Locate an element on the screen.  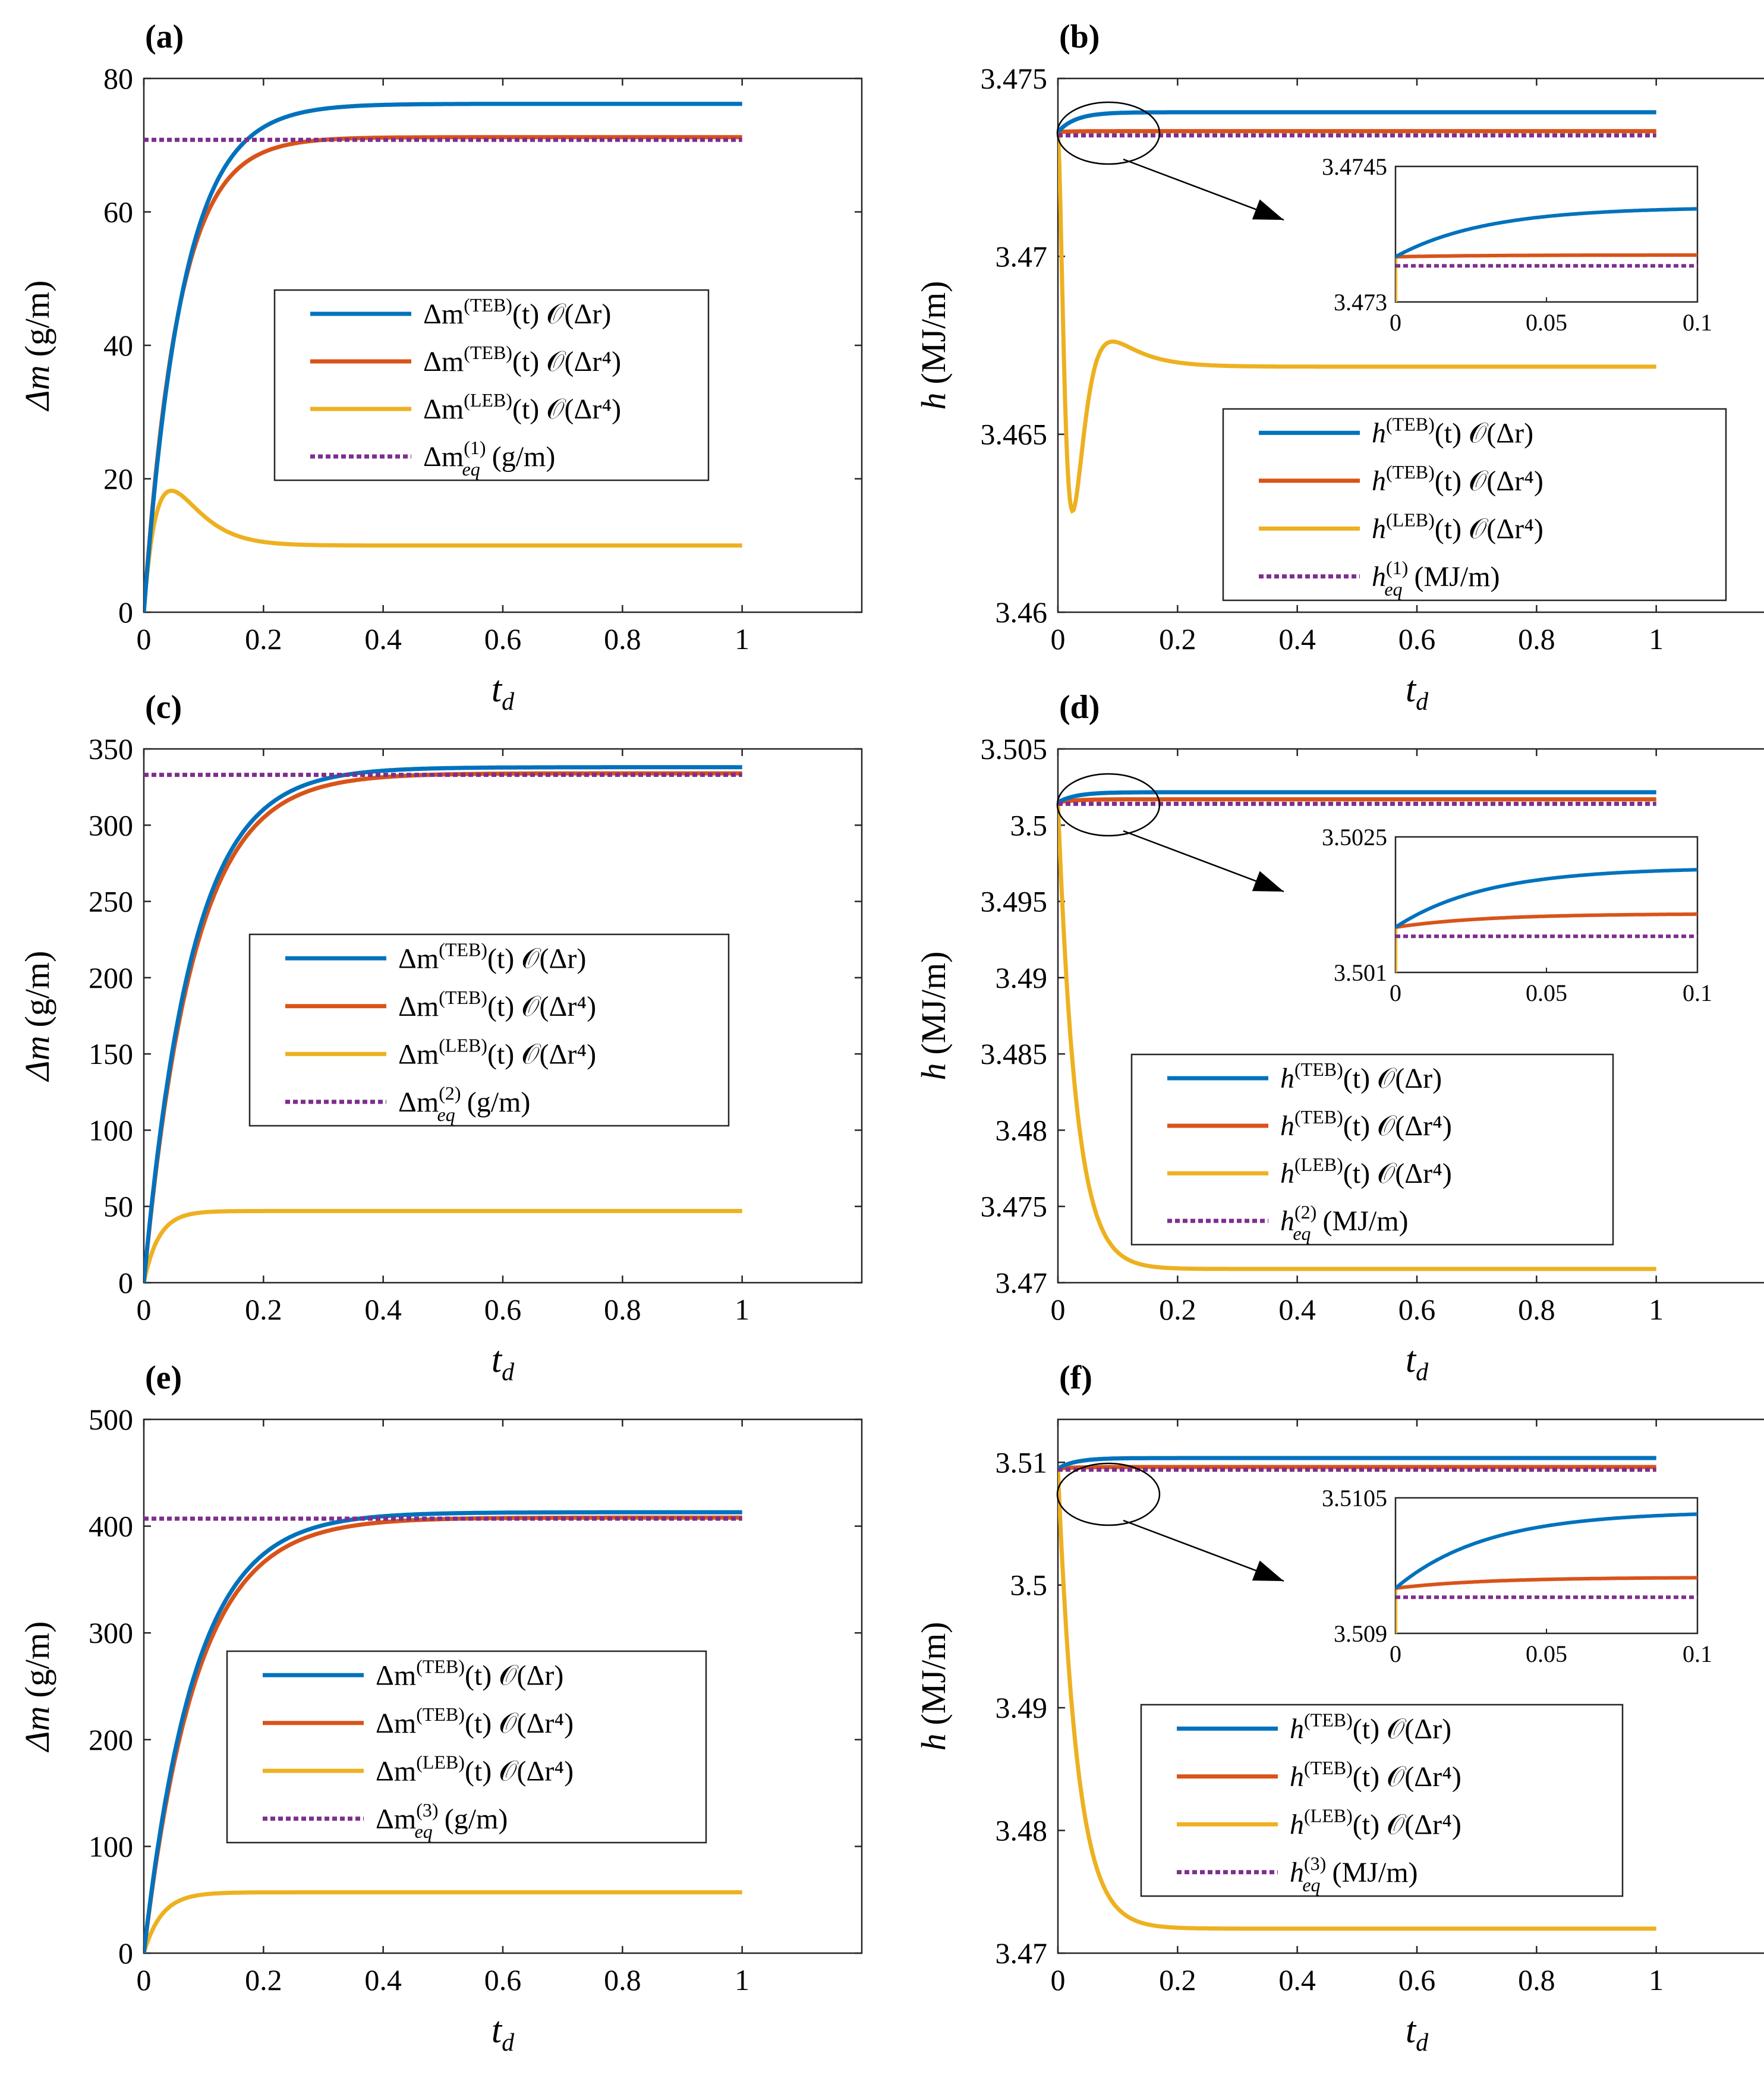
y-tick-label: 100 is located at coordinates (111, 1846).